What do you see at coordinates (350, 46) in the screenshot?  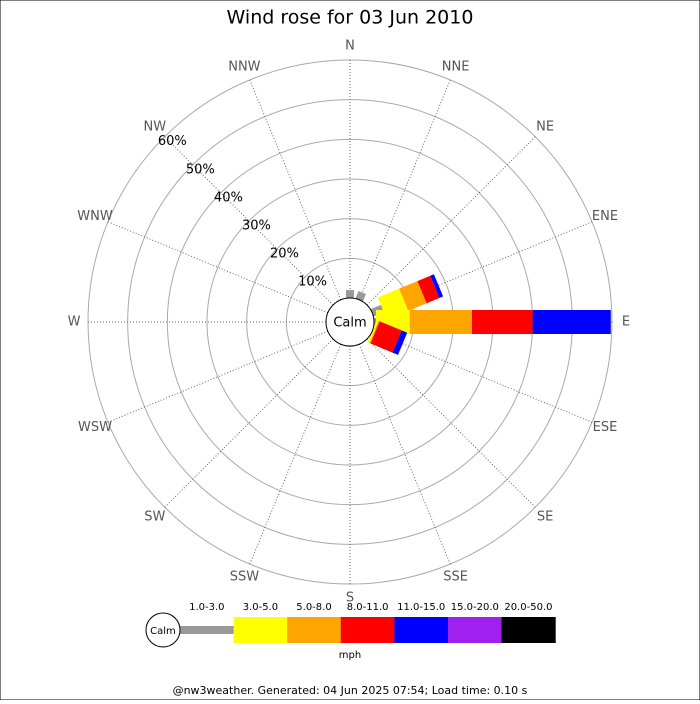 I see `direction-label: N` at bounding box center [350, 46].